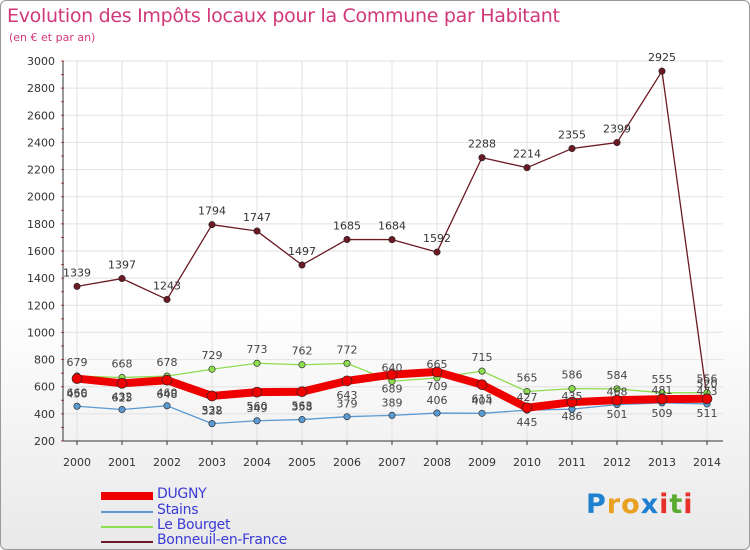 This screenshot has height=550, width=750. I want to click on data-label-bonneuil-en-france: 2355, so click(572, 135).